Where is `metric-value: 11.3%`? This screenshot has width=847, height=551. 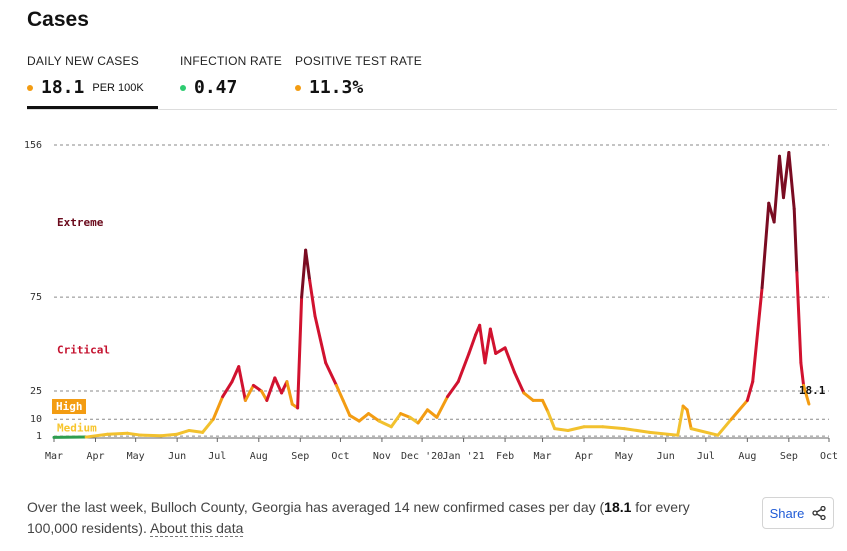
metric-value: 11.3% is located at coordinates (336, 87).